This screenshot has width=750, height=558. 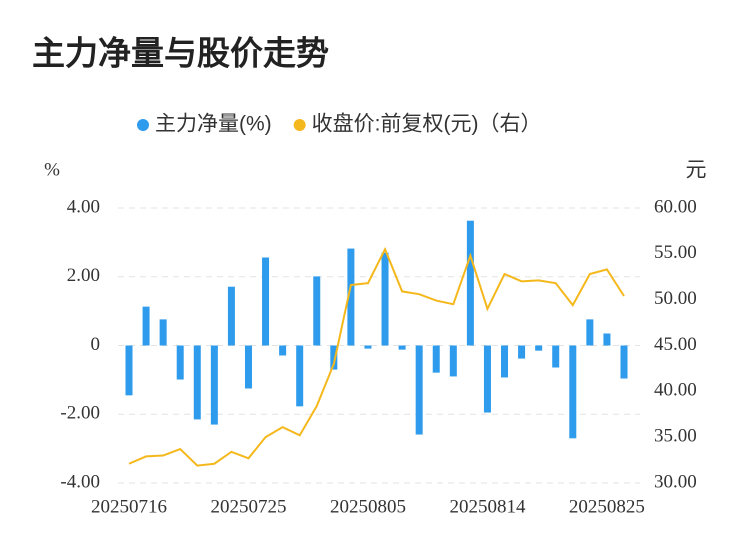 I want to click on y2-tick-label: 30.00, so click(x=675, y=481).